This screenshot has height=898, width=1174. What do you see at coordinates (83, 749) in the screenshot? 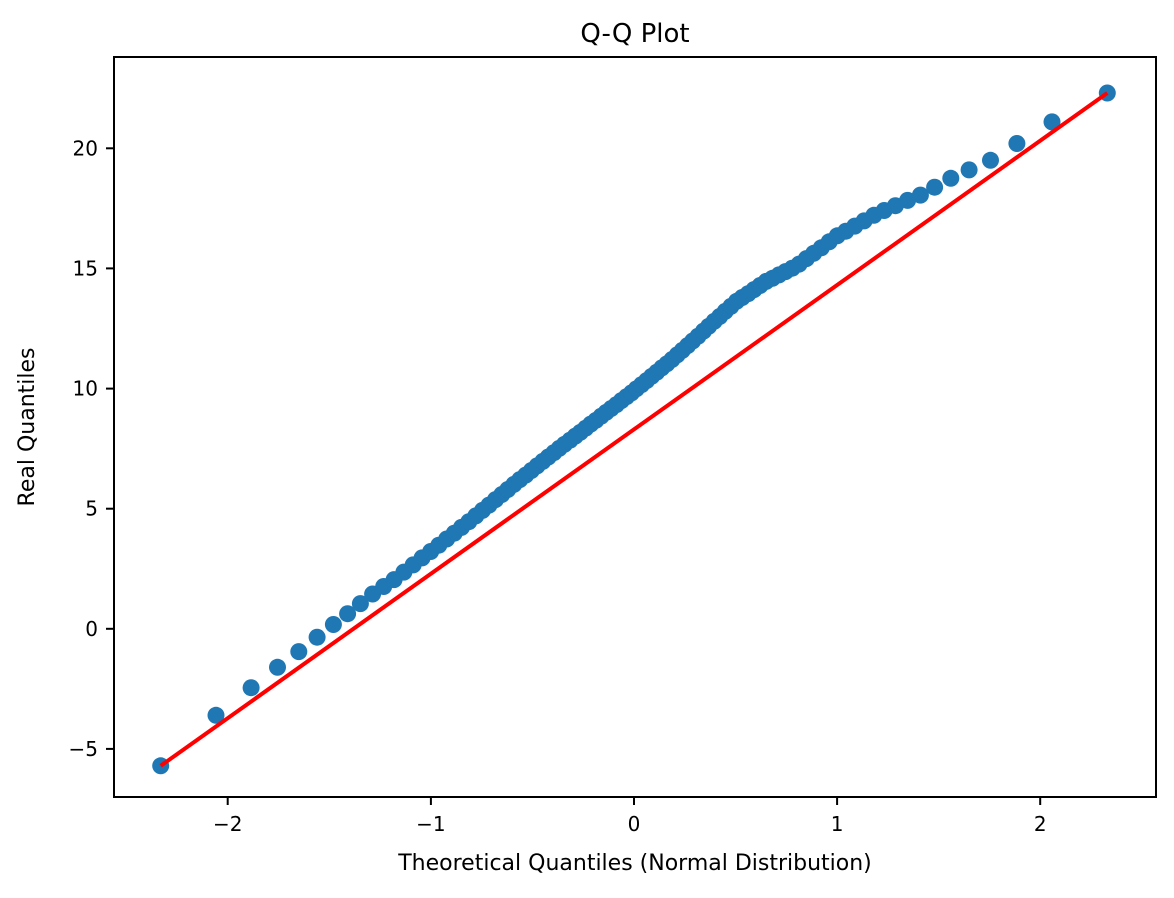
I see `y-tick-label: −5` at bounding box center [83, 749].